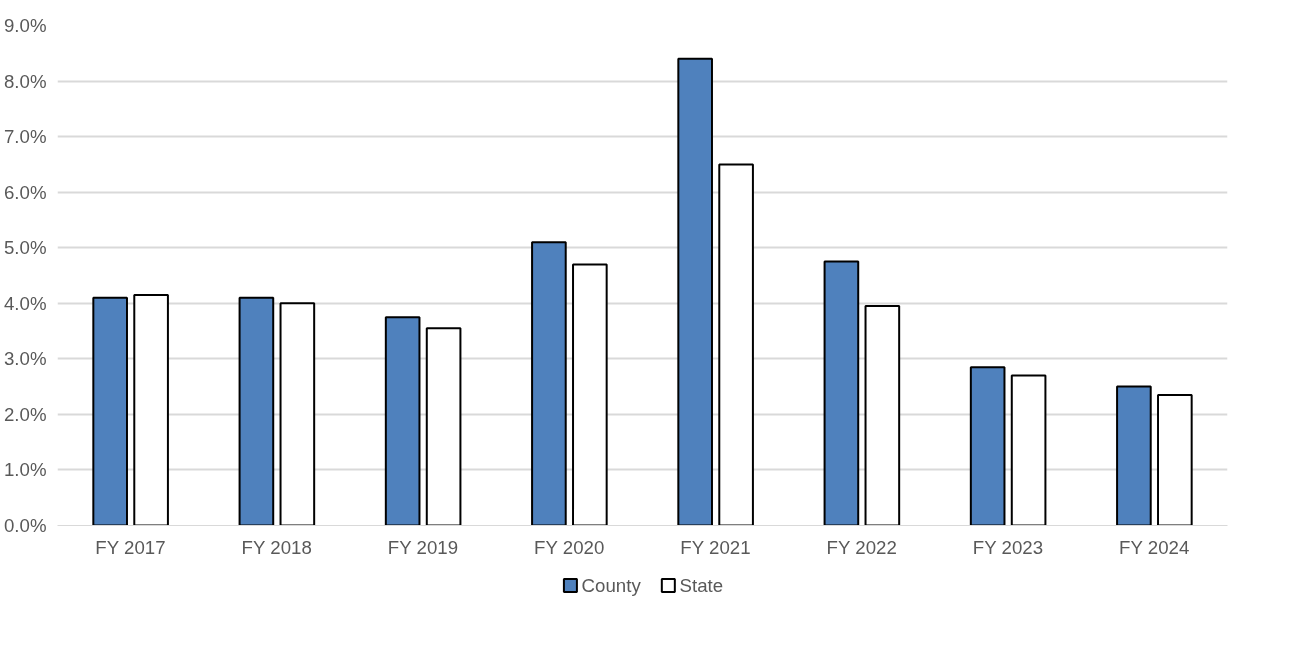 The width and height of the screenshot is (1304, 667). I want to click on legend-label: State, so click(701, 585).